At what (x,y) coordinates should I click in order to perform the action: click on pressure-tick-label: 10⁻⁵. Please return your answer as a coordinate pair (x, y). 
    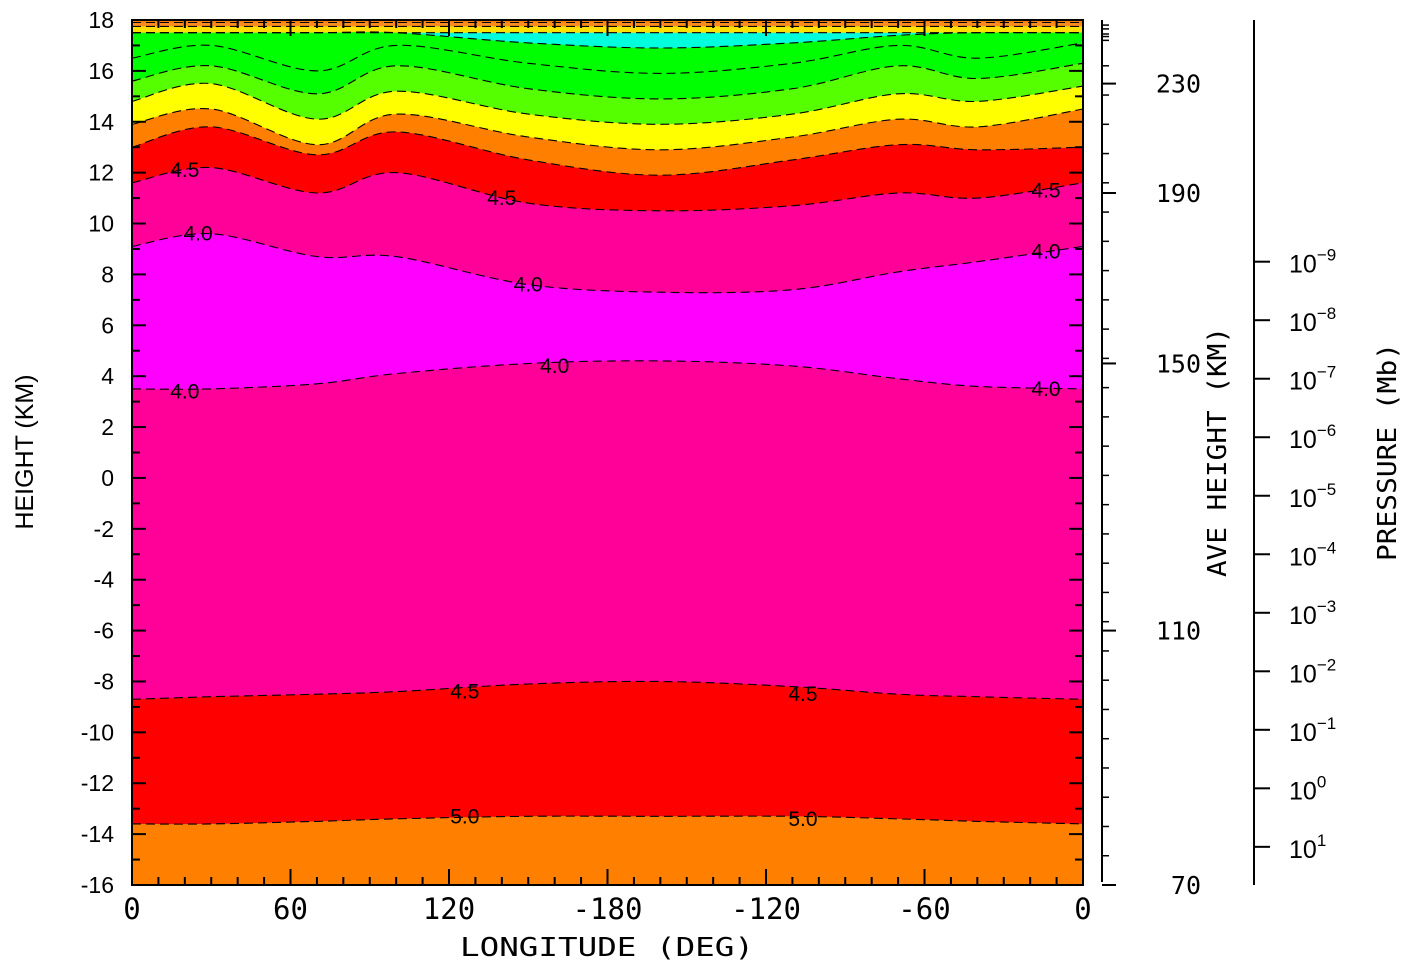
    Looking at the image, I should click on (1312, 496).